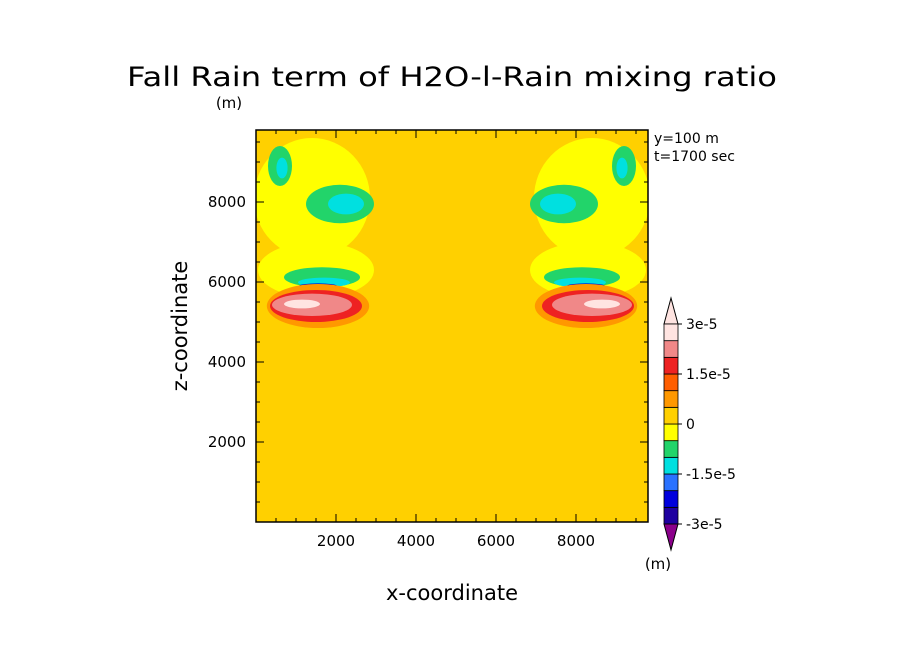 The image size is (904, 654). I want to click on colorbar-label: 3e-5, so click(701, 325).